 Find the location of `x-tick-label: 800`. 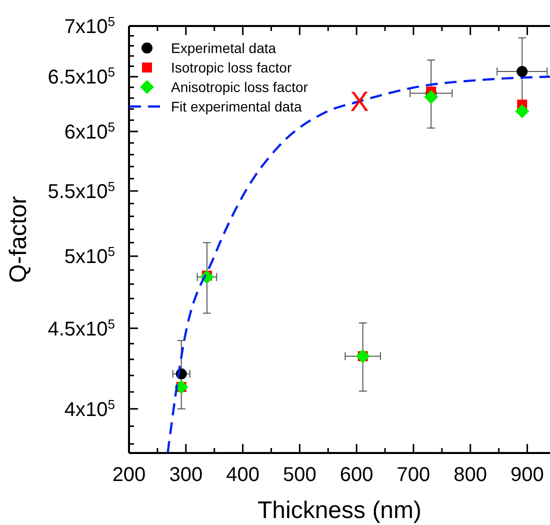

x-tick-label: 800 is located at coordinates (471, 475).